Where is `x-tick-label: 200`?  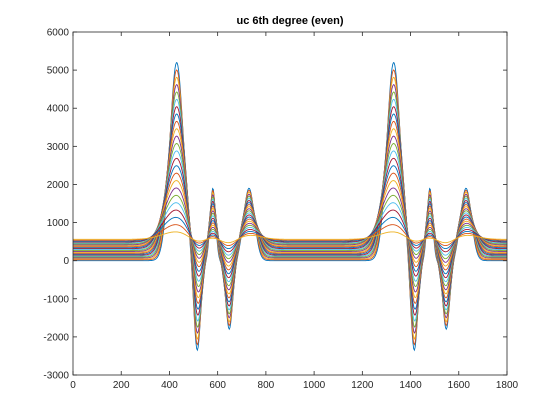
x-tick-label: 200 is located at coordinates (121, 385).